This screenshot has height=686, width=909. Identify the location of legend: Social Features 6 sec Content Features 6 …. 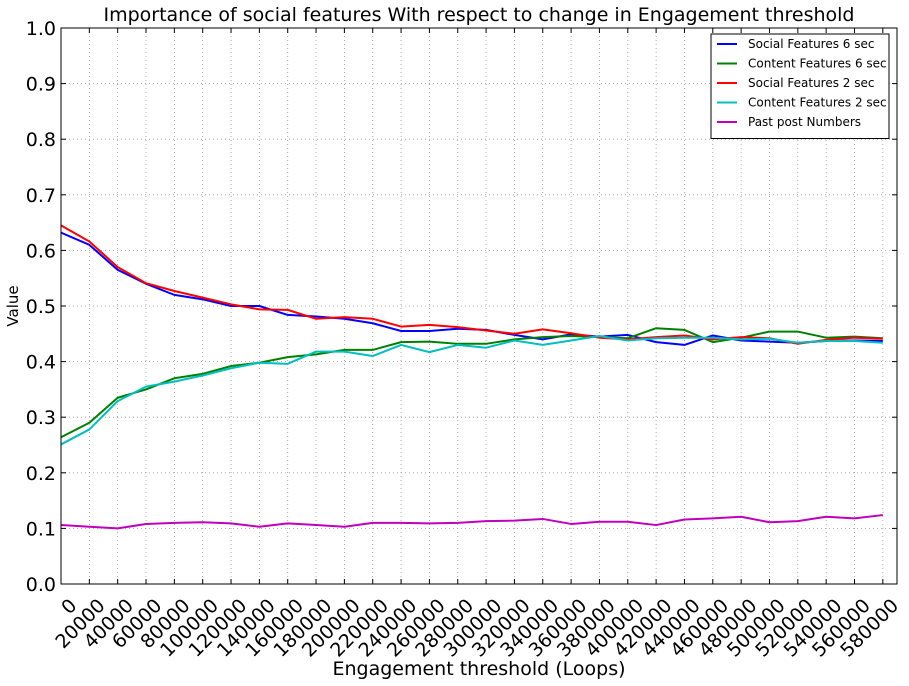
(800, 86).